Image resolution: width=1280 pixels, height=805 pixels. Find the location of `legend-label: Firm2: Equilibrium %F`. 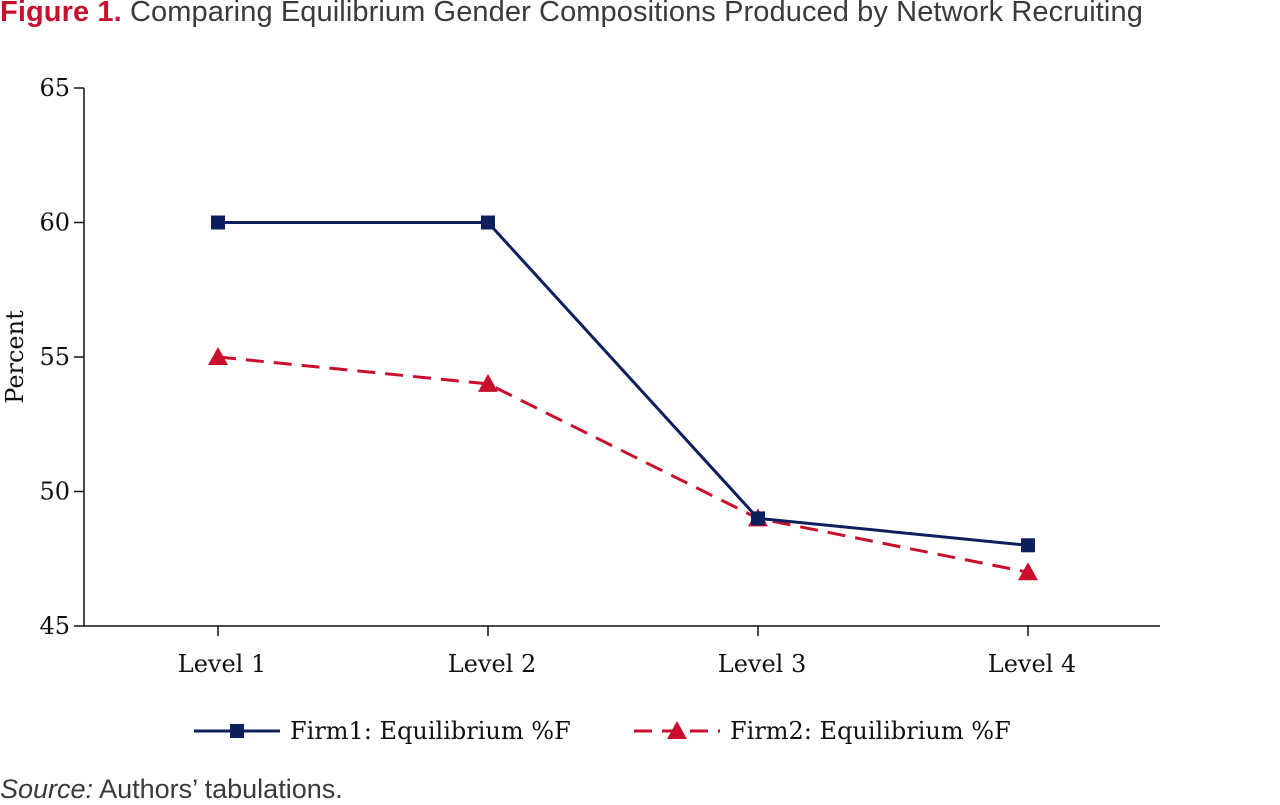

legend-label: Firm2: Equilibrium %F is located at coordinates (870, 731).